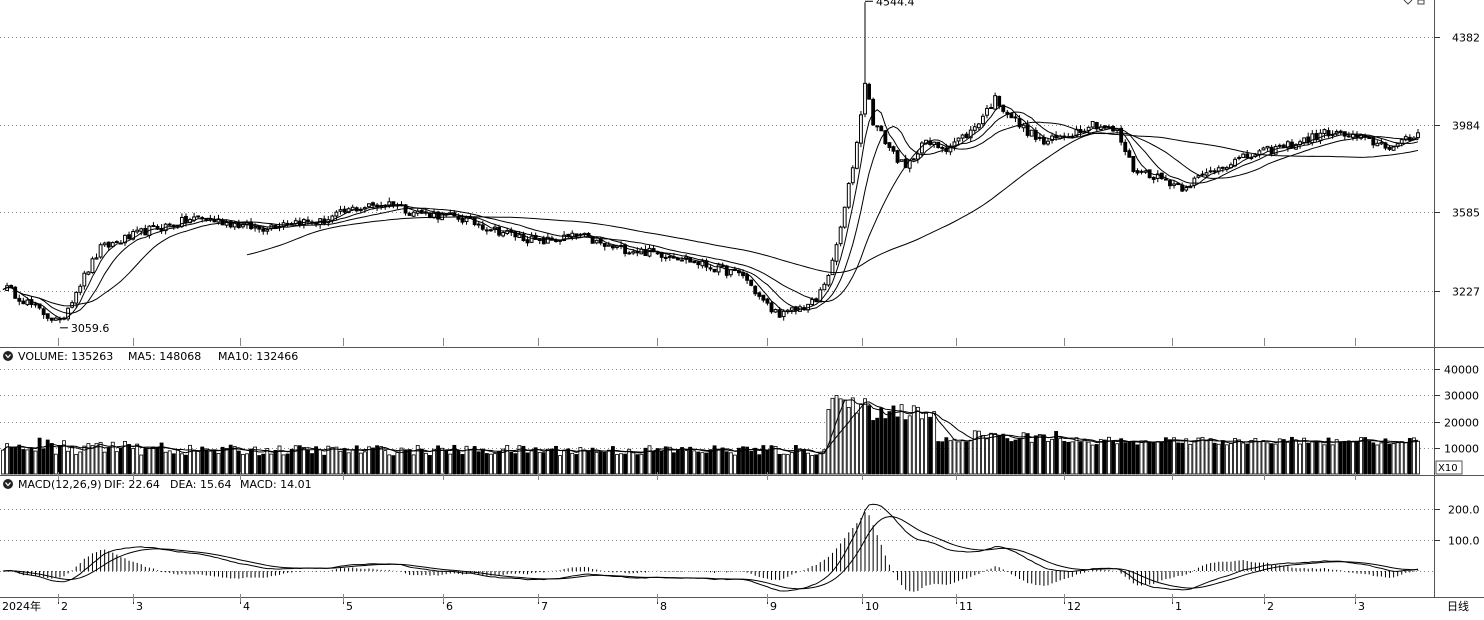 This screenshot has width=1484, height=620. Describe the element at coordinates (8, 356) in the screenshot. I see `volume-collapse-icon` at that location.